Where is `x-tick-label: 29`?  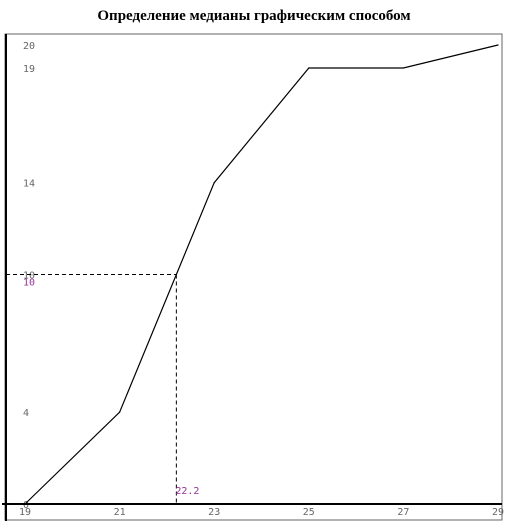 x-tick-label: 29 is located at coordinates (498, 512).